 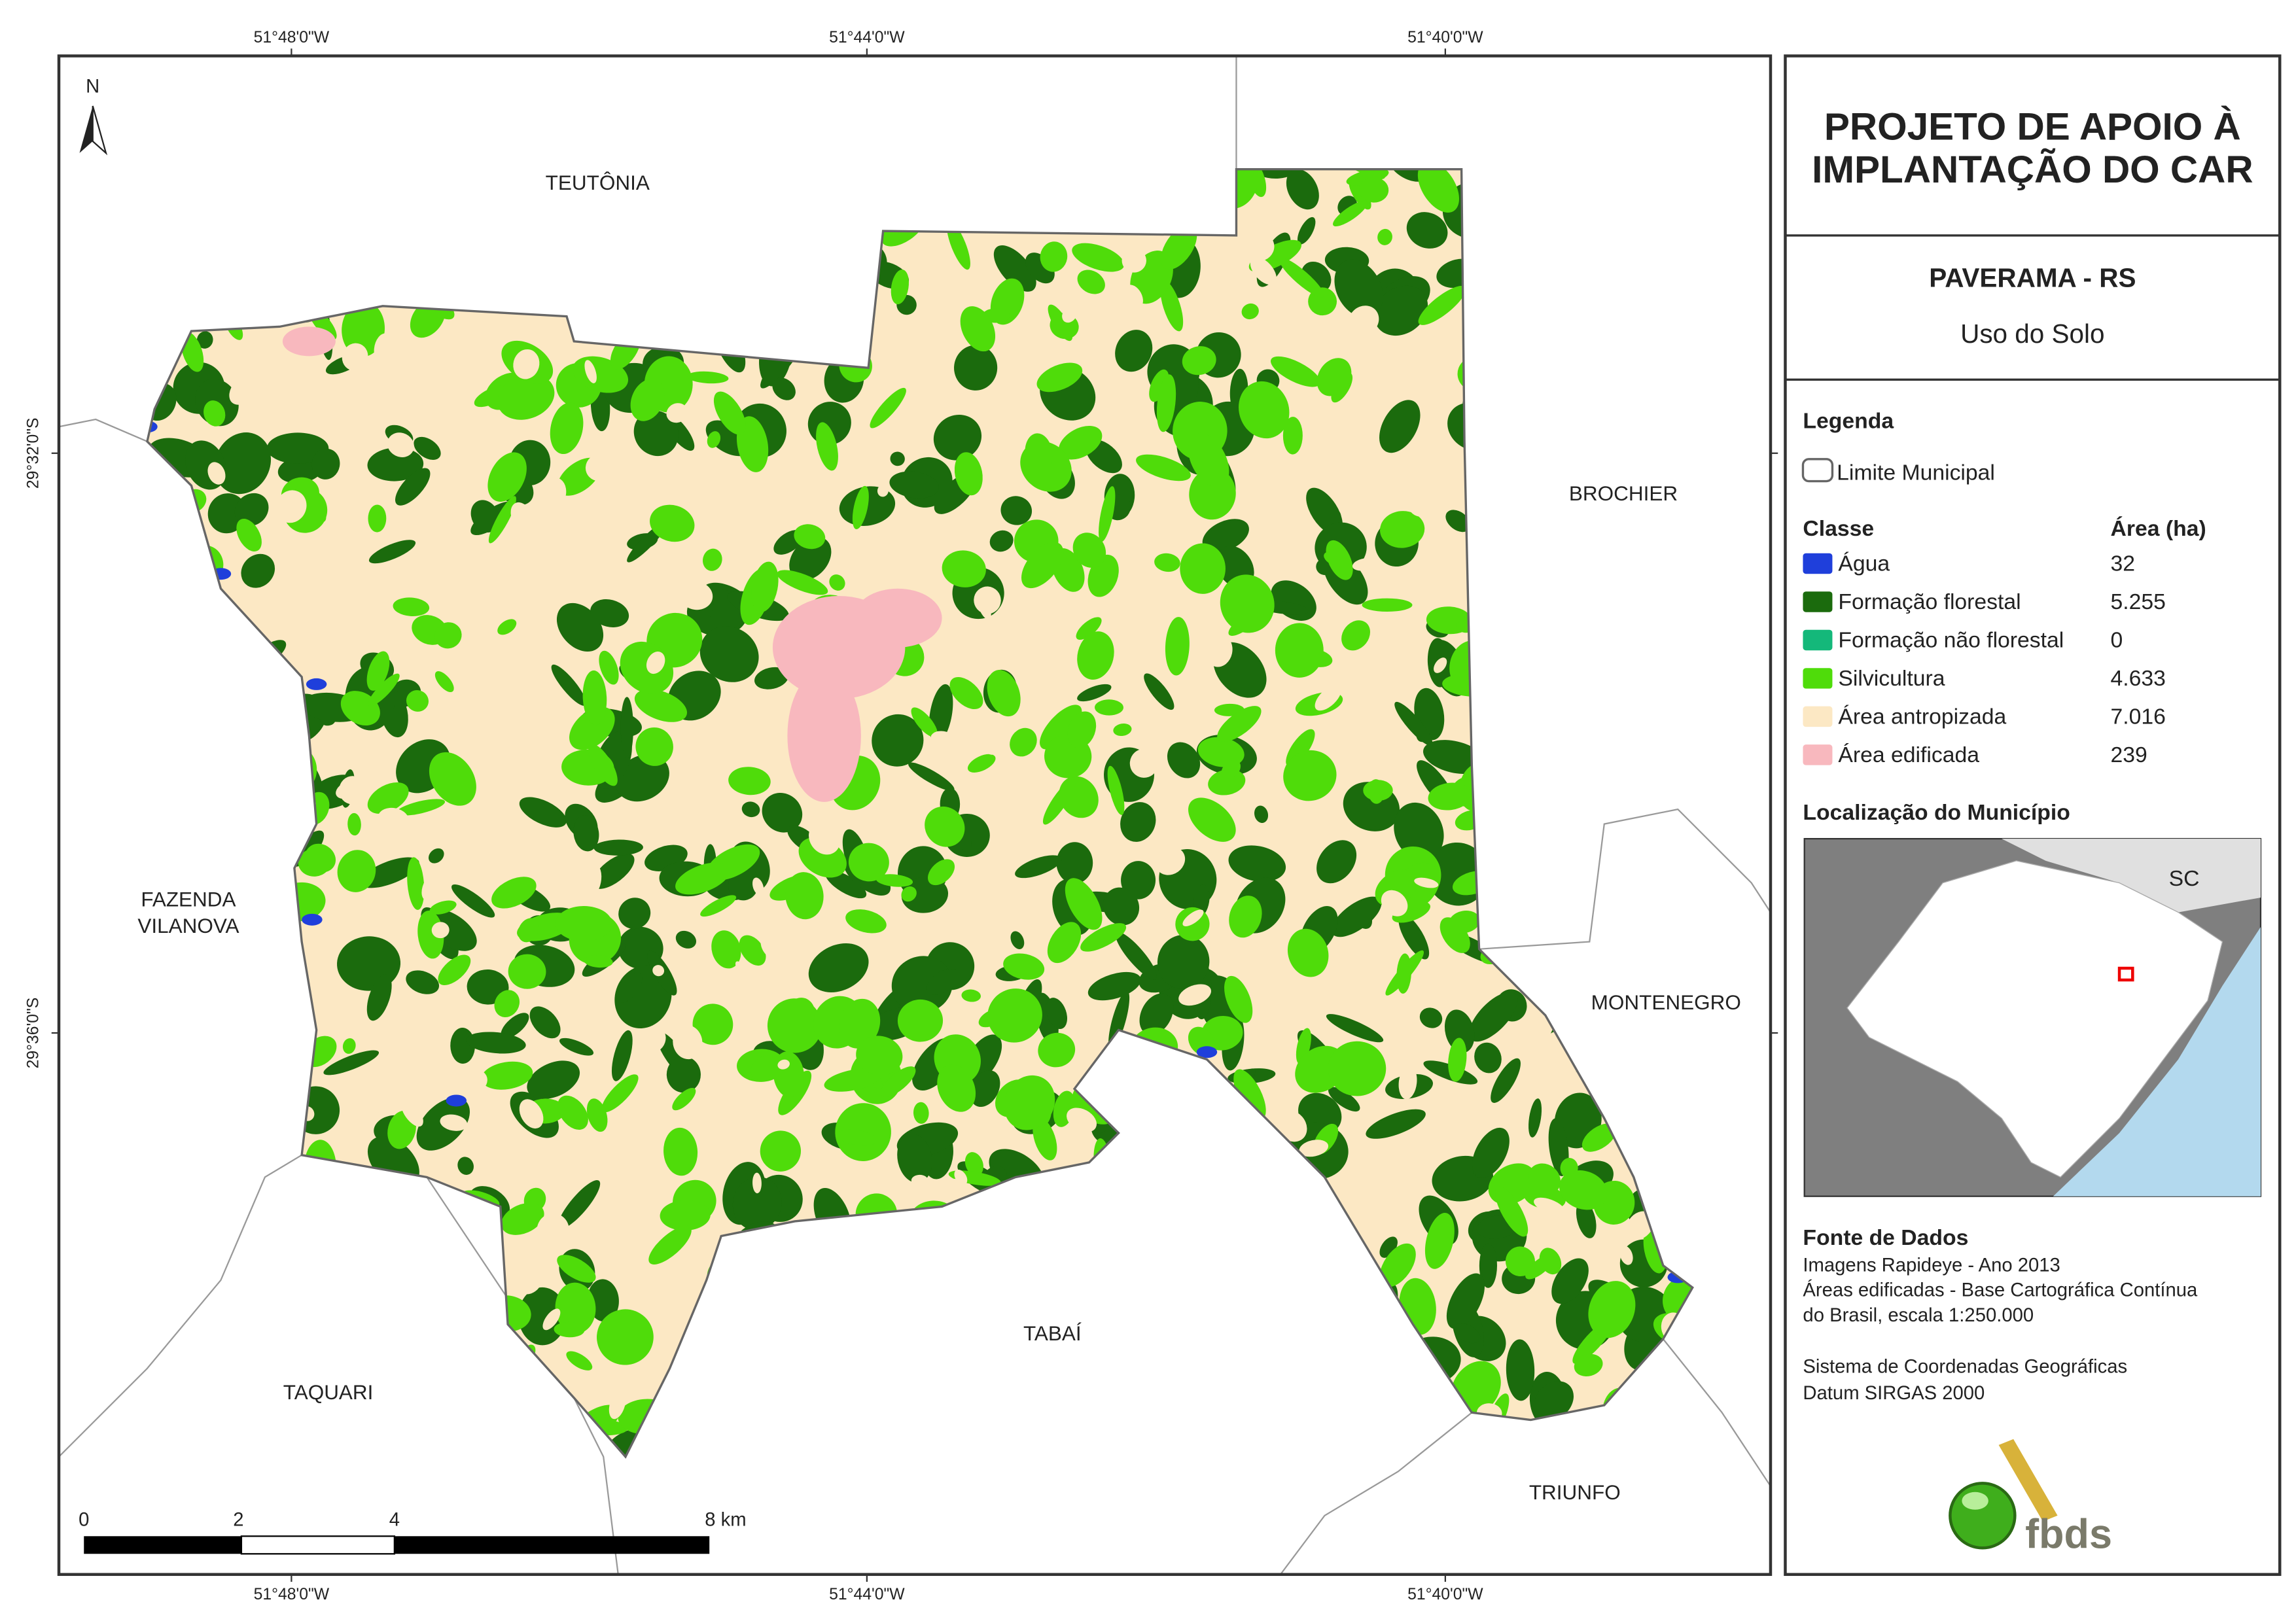 I want to click on legend-class: Silvicultura, so click(x=1891, y=678).